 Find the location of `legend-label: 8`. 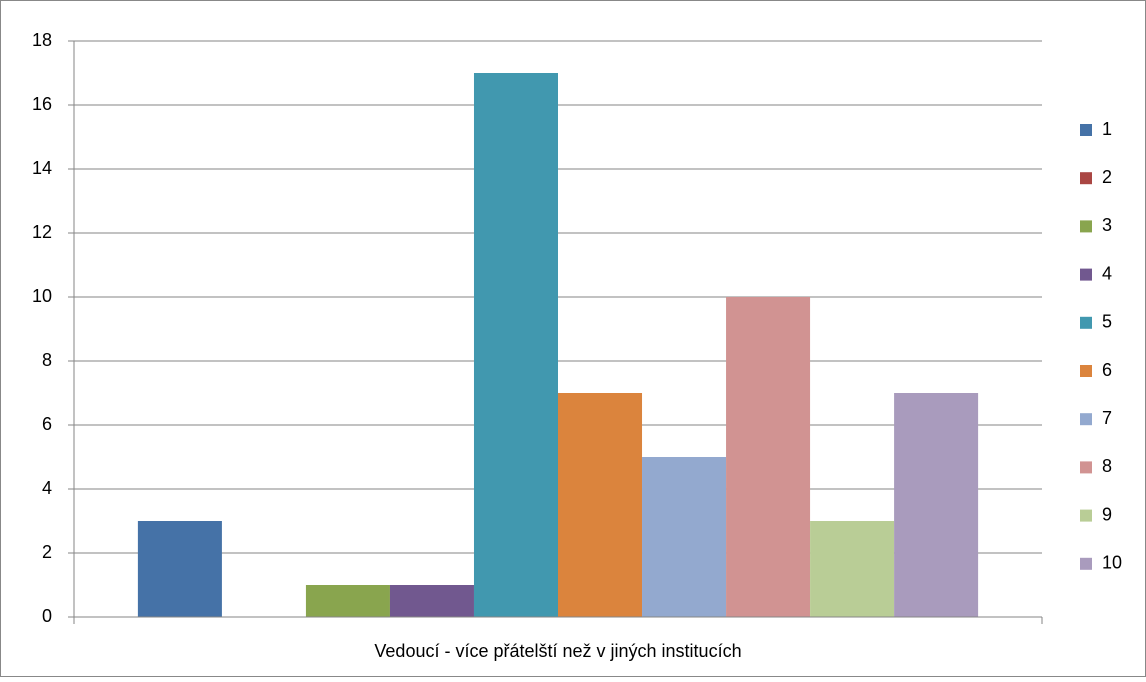

legend-label: 8 is located at coordinates (1107, 466).